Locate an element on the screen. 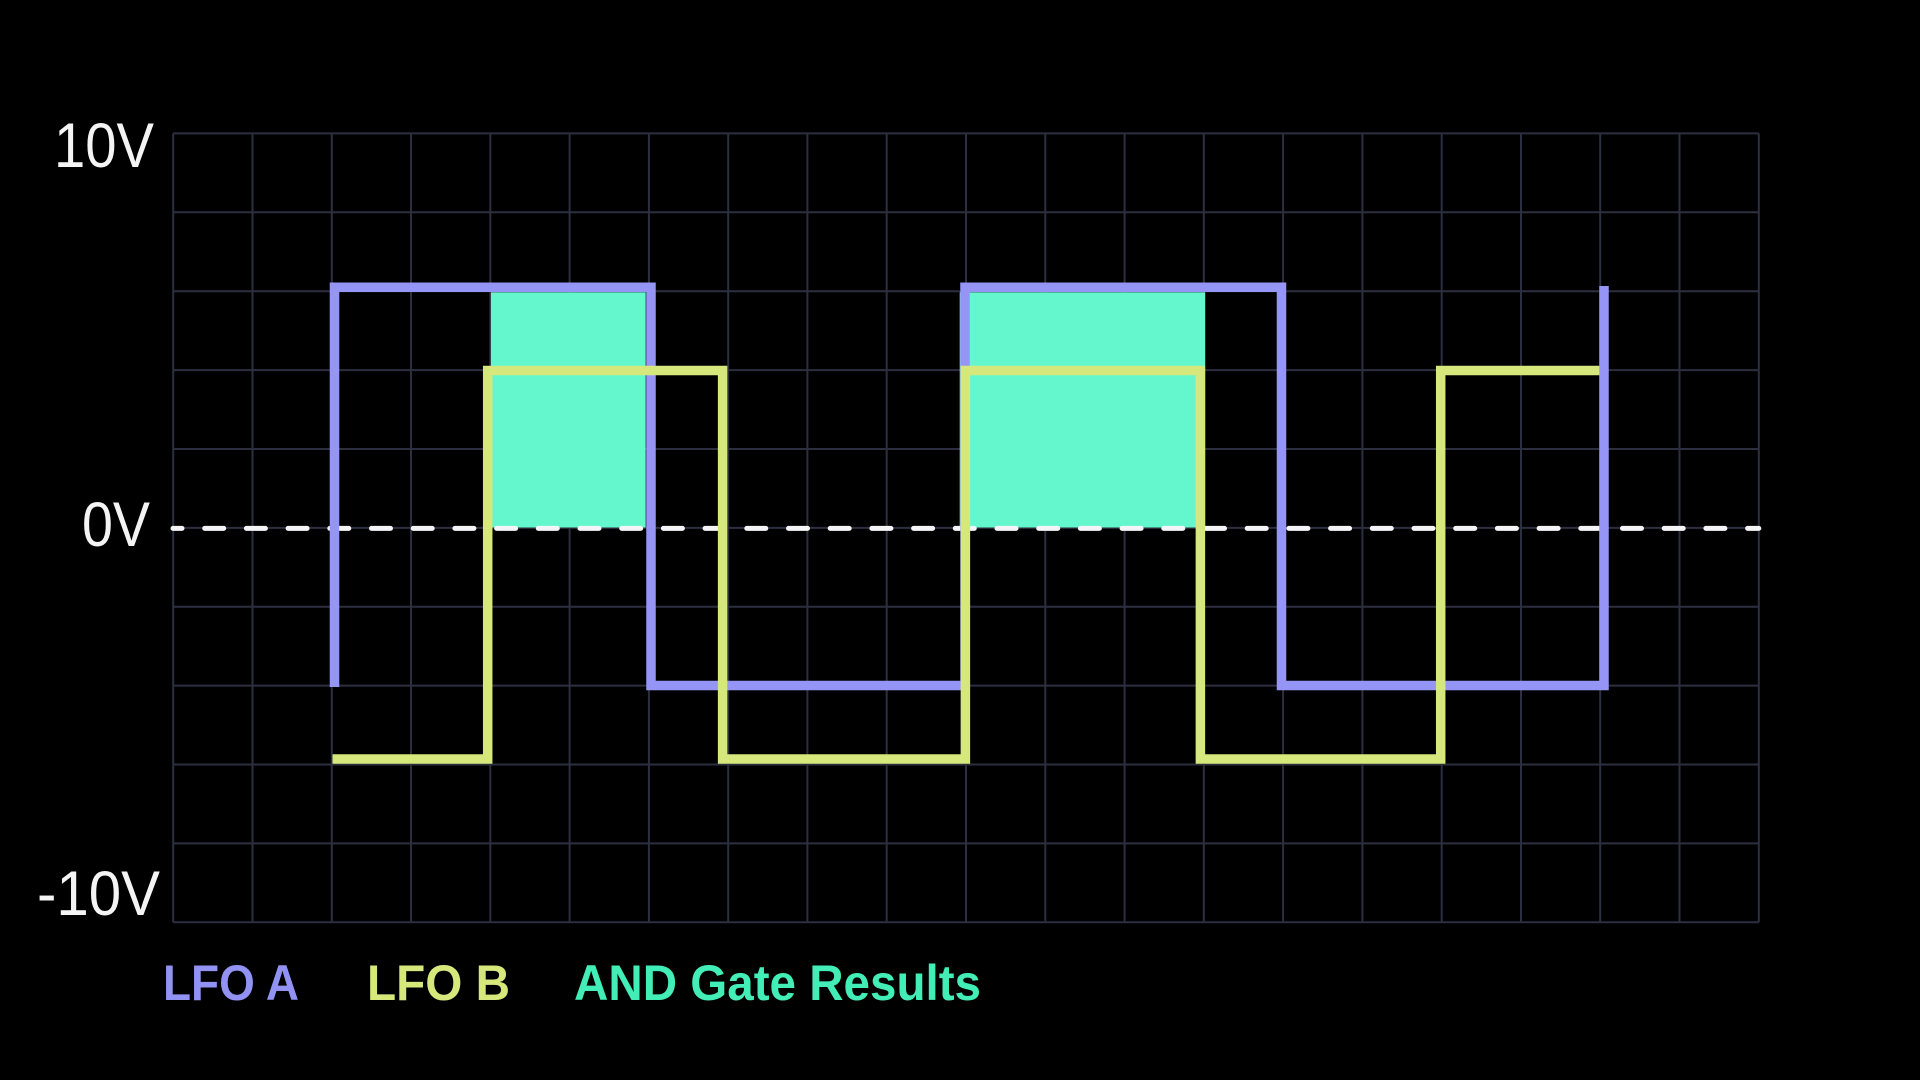  svg-text: LFO A is located at coordinates (231, 983).